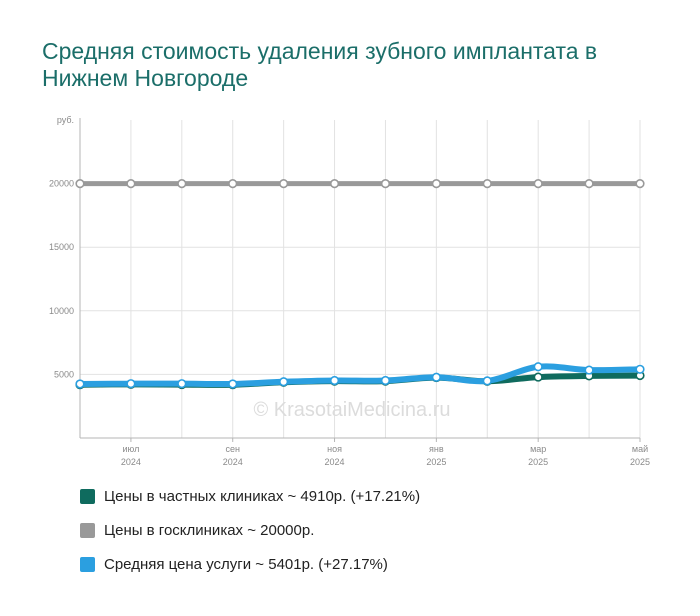 This screenshot has height=616, width=700. I want to click on legend-item-public: Цены в госклиниках ~ 20000р., so click(250, 530).